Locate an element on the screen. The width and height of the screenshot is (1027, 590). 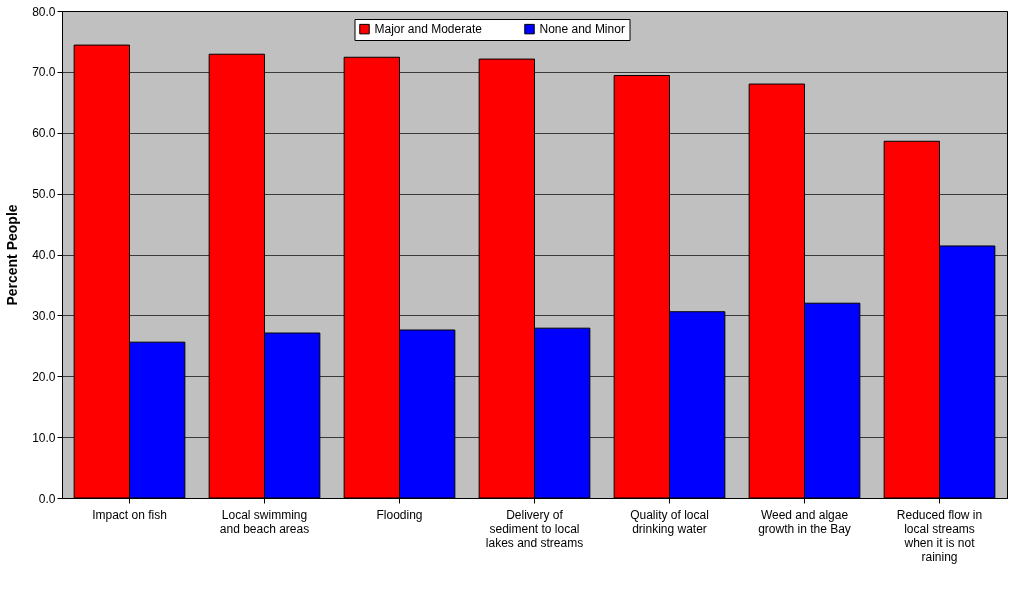
y-axis-title: Percent People is located at coordinates (12, 255).